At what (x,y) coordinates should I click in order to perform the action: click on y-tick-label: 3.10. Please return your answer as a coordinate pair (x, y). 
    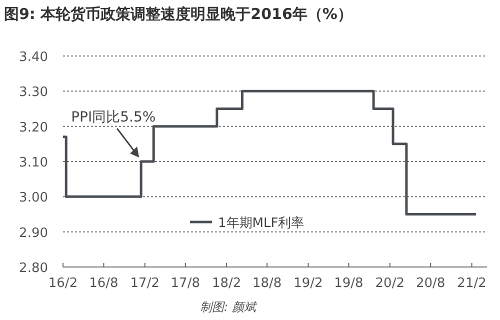
    Looking at the image, I should click on (33, 163).